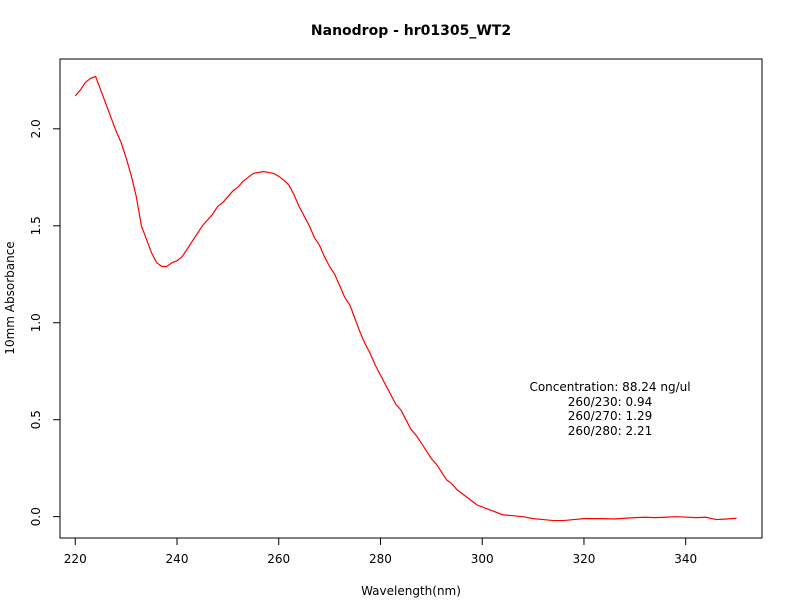 This screenshot has height=612, width=792. I want to click on y-tick-label: 0.5, so click(36, 419).